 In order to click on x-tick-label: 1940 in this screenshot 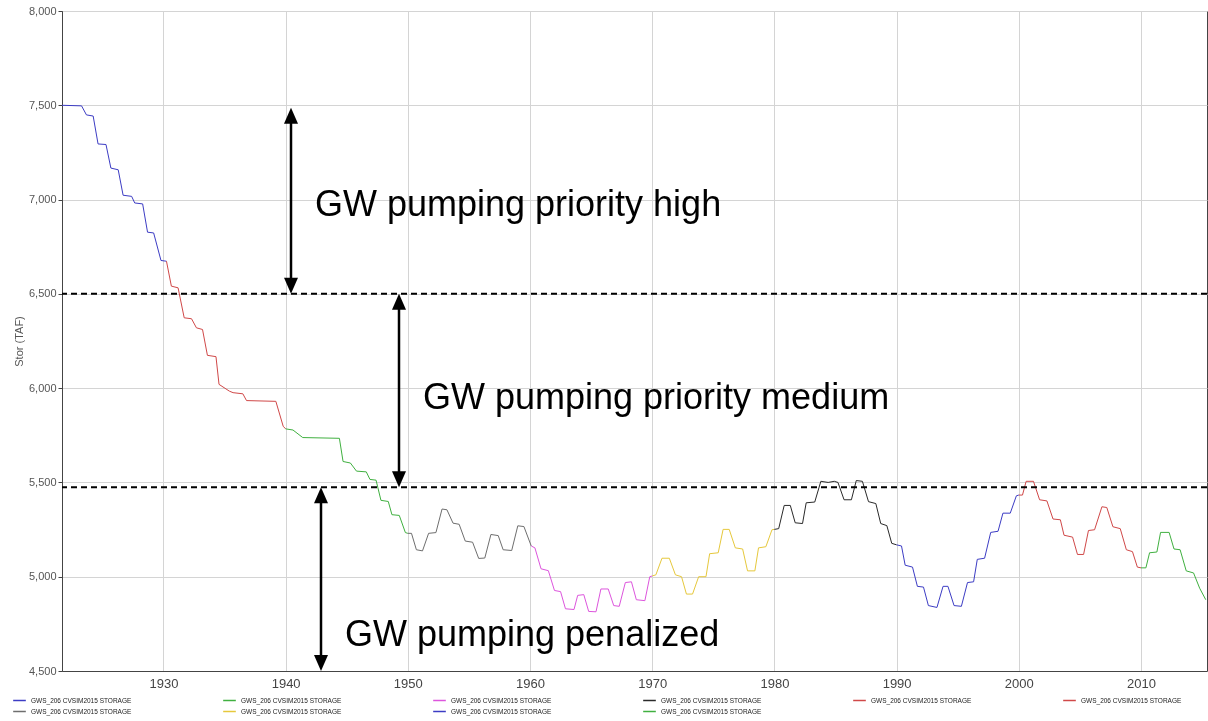, I will do `click(286, 683)`.